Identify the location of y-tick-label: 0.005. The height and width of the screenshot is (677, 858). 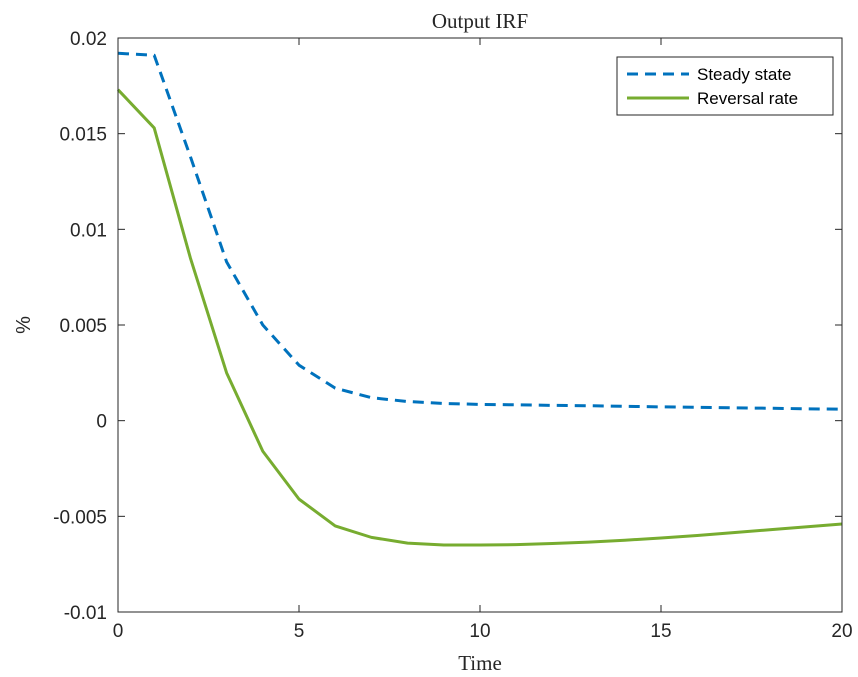
(83, 326).